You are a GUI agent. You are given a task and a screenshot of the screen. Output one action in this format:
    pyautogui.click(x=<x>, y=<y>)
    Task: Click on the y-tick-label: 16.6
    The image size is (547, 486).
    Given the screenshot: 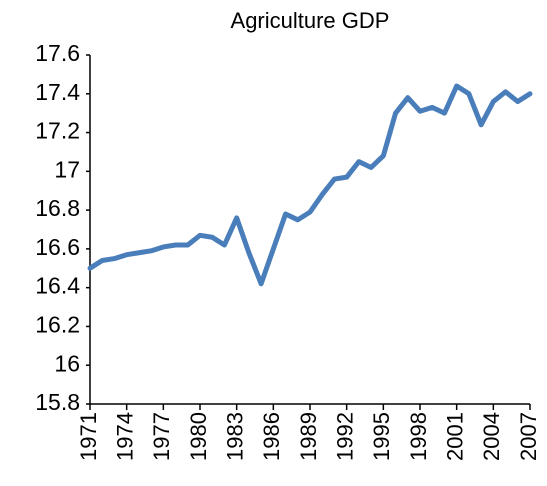 What is the action you would take?
    pyautogui.click(x=57, y=247)
    